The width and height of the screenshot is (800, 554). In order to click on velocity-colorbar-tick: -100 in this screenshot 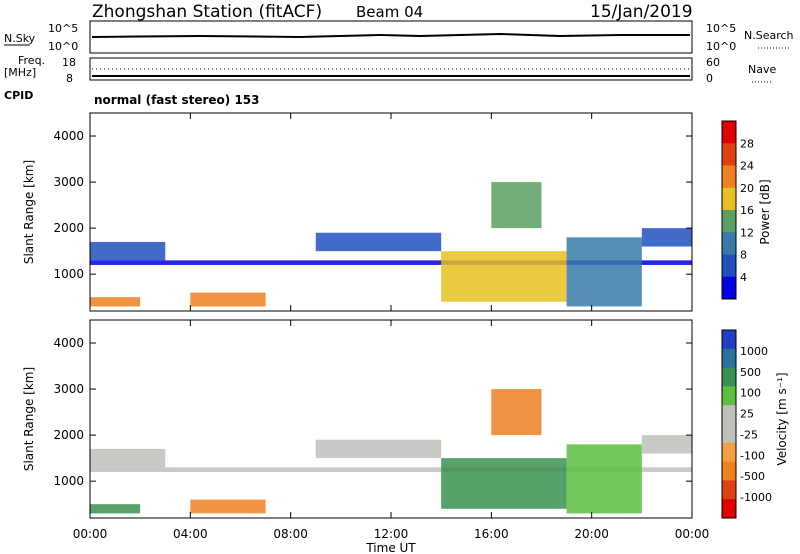, I will do `click(752, 455)`.